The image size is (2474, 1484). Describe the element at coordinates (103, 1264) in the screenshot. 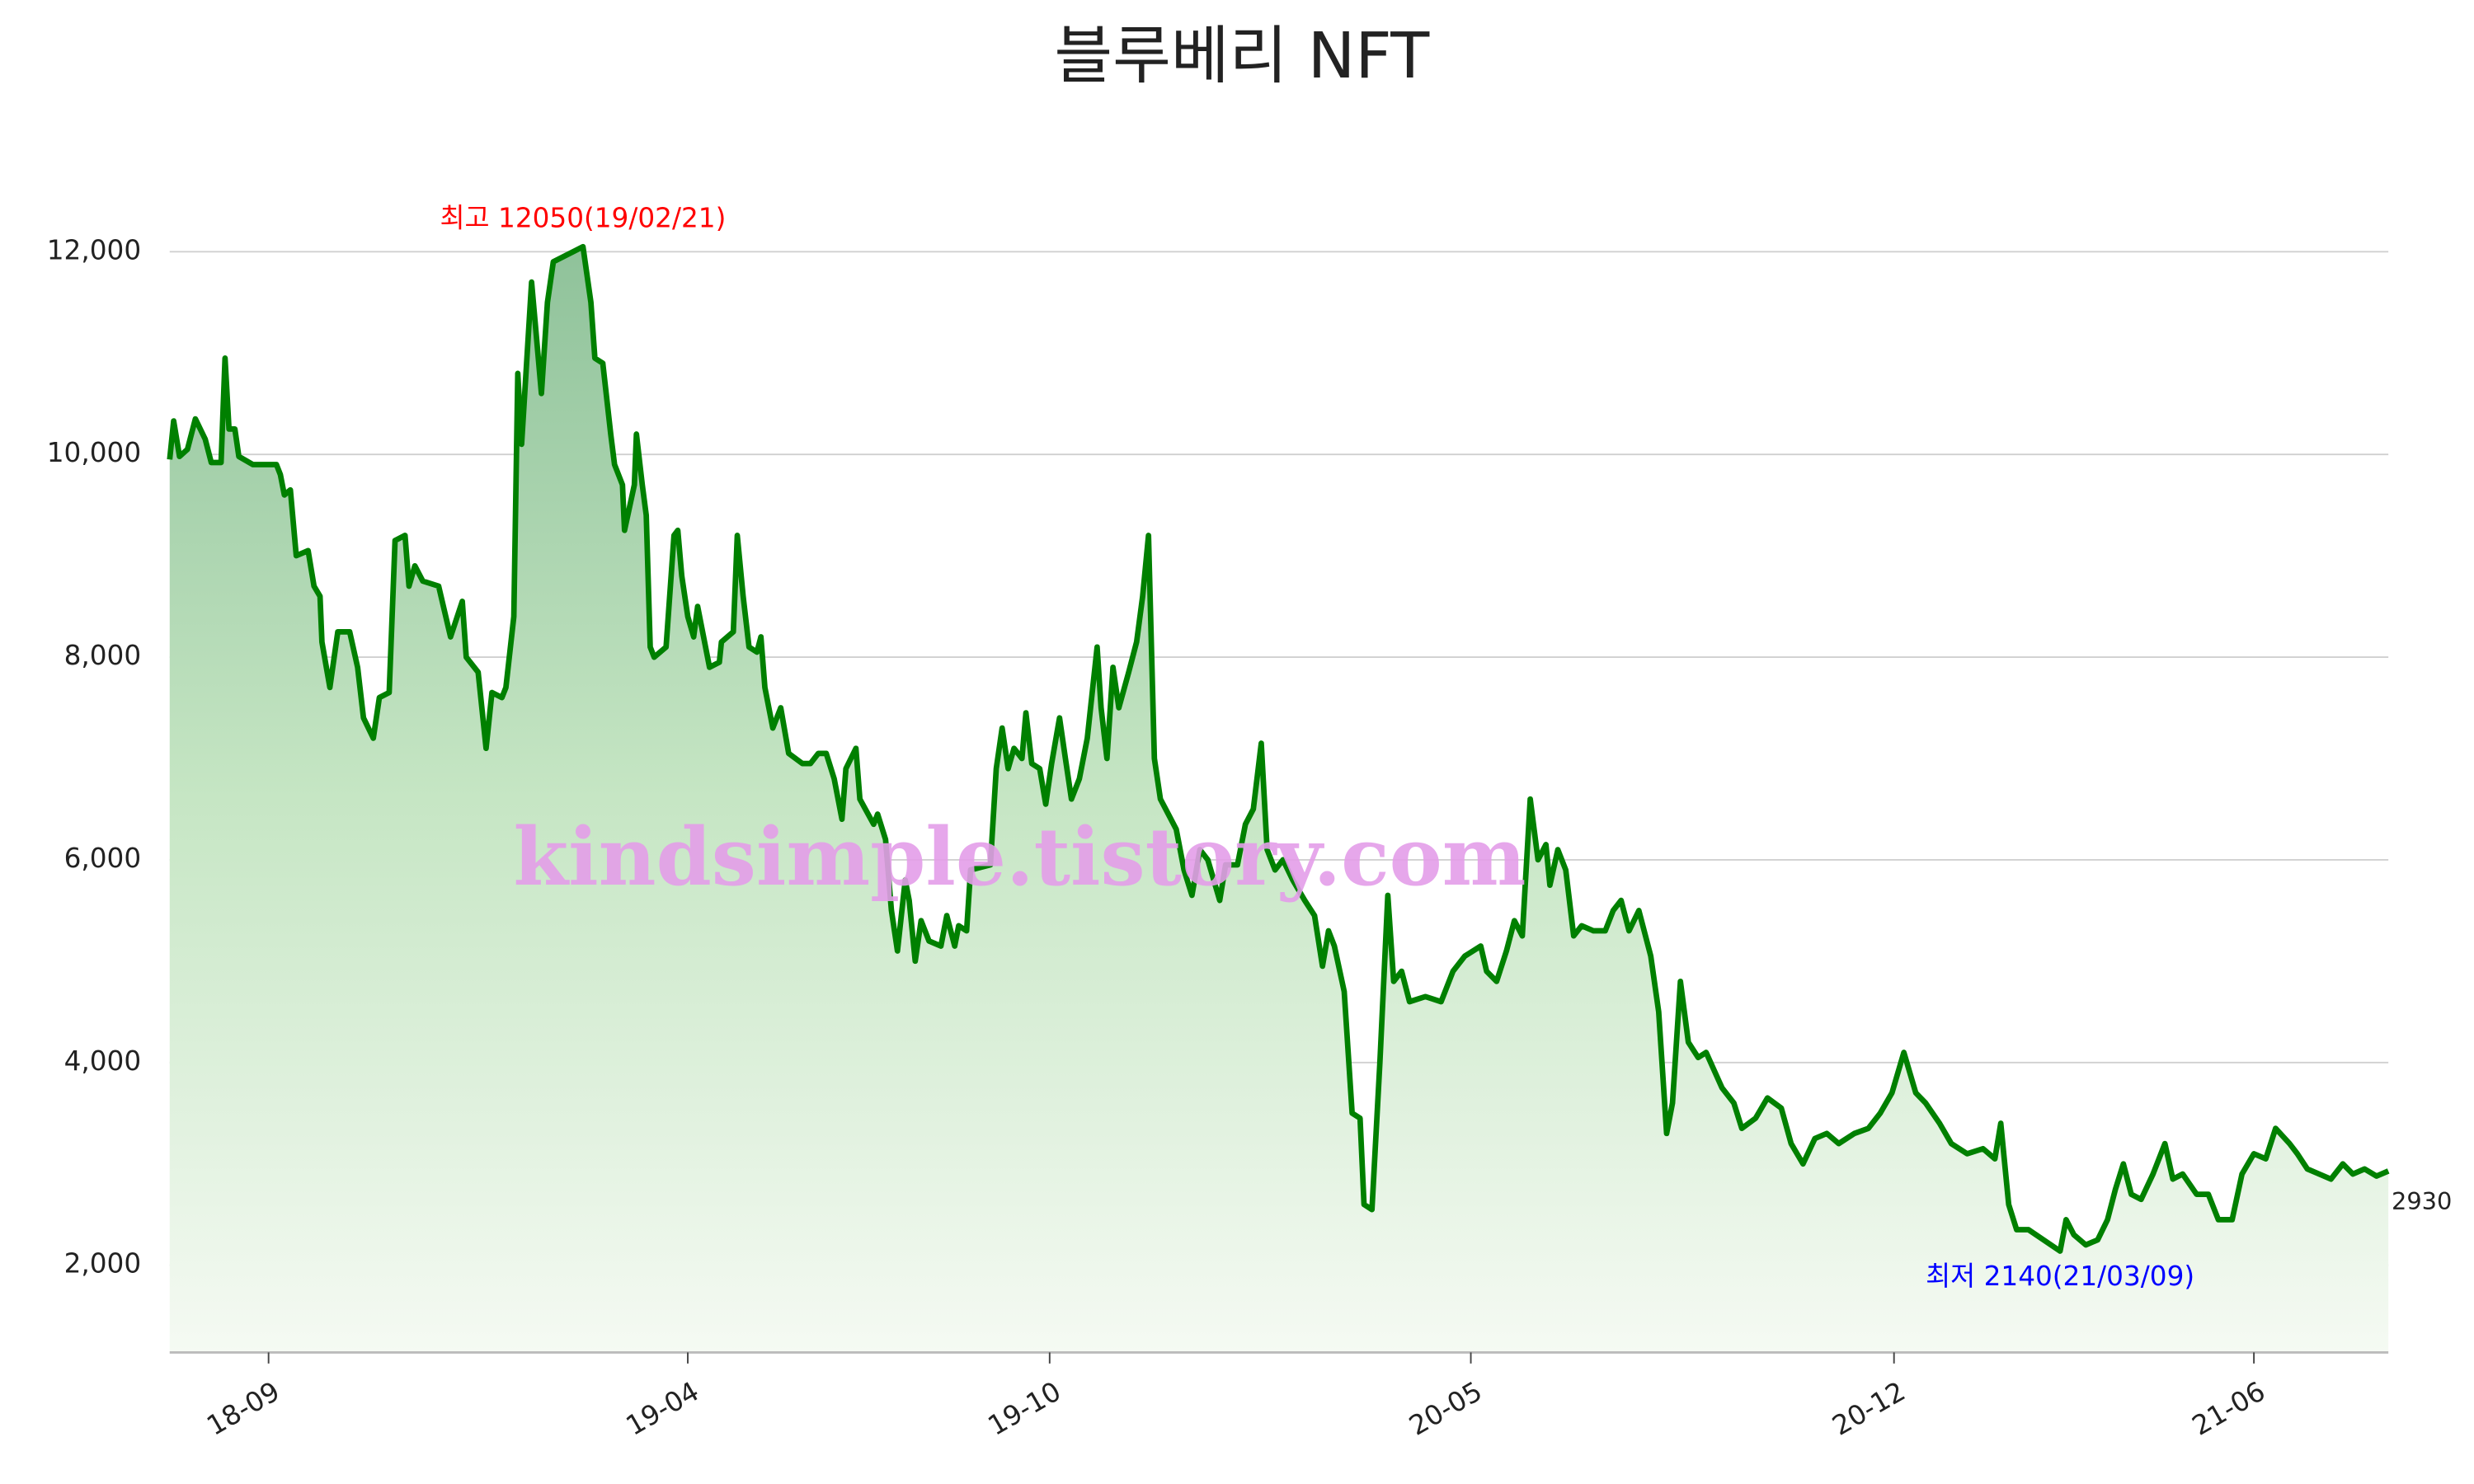

I see `y-tick-label: 2,000` at that location.